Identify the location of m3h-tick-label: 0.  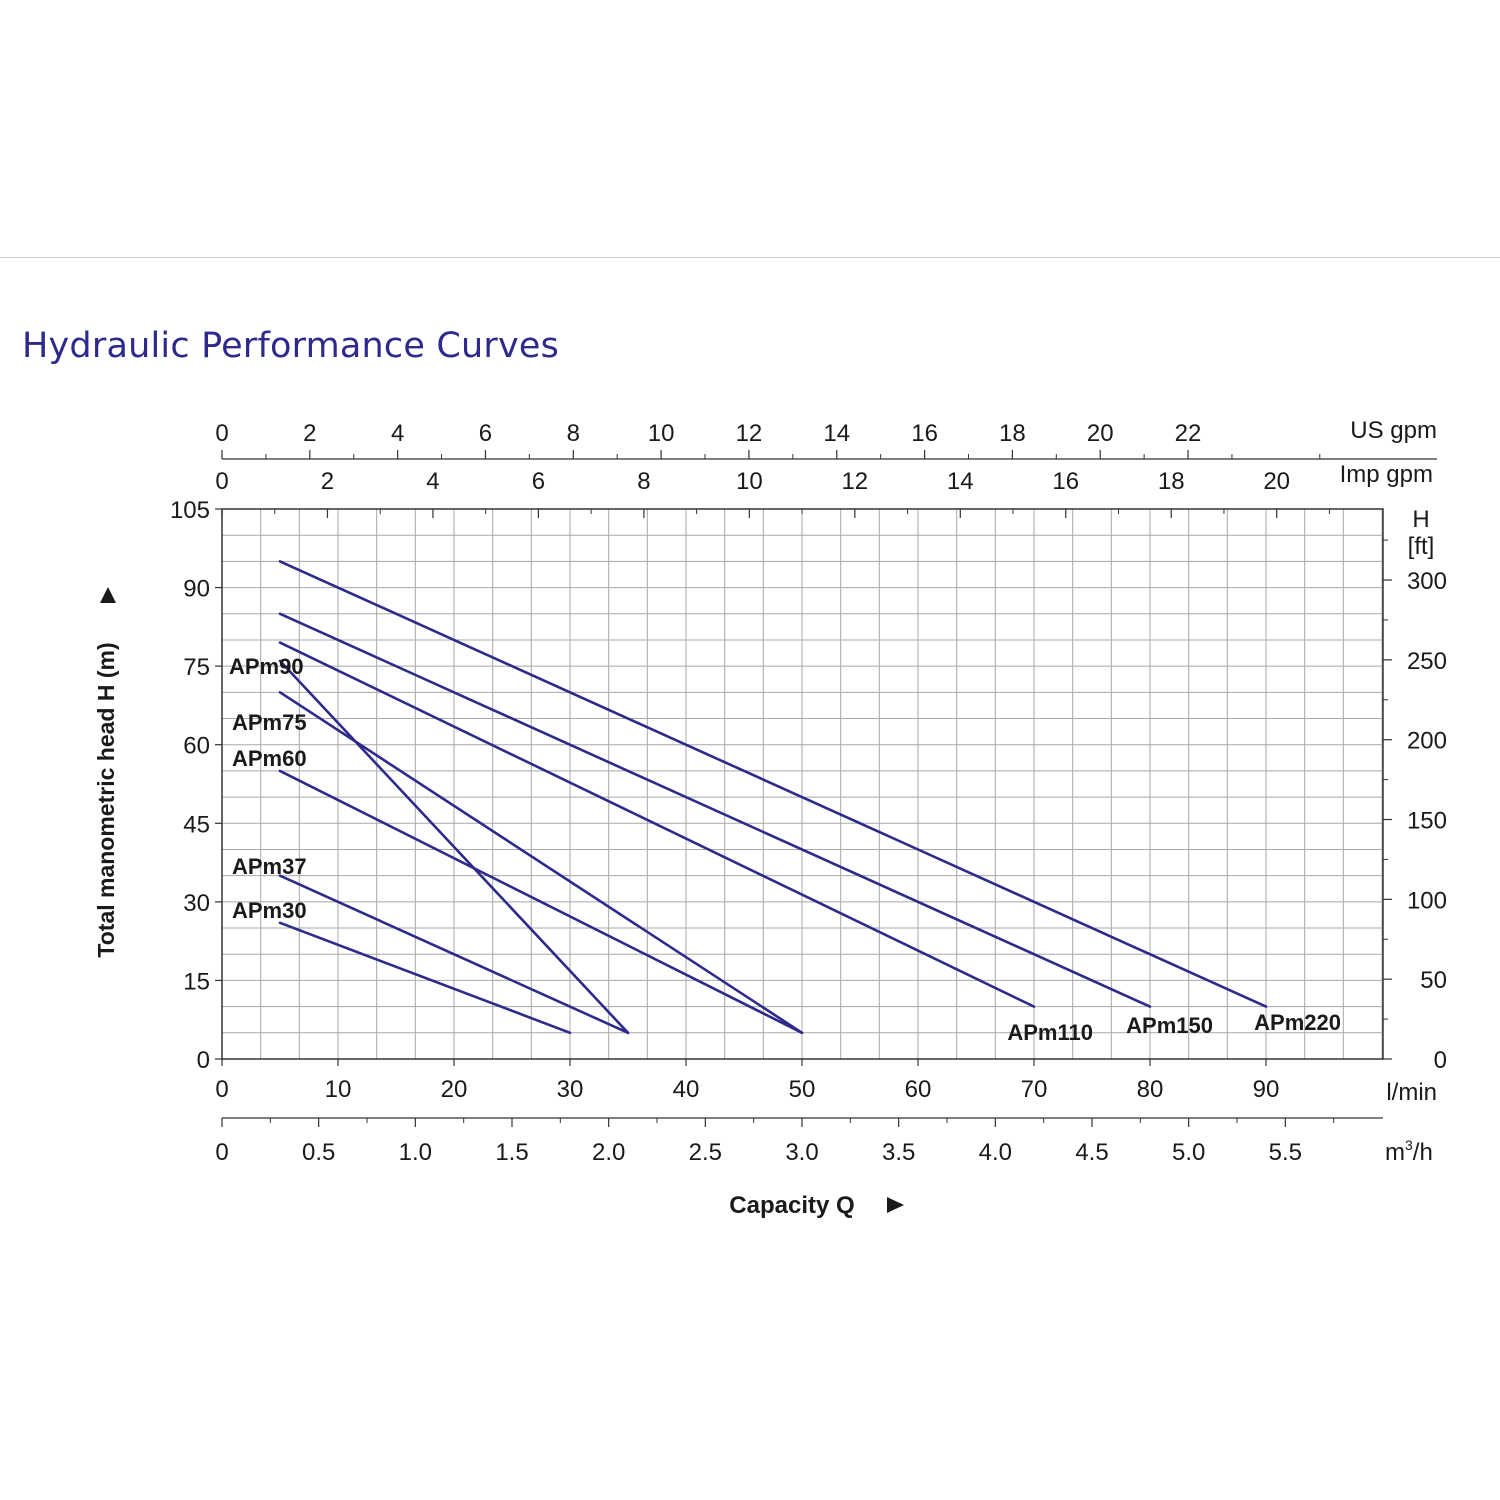
(221, 1152).